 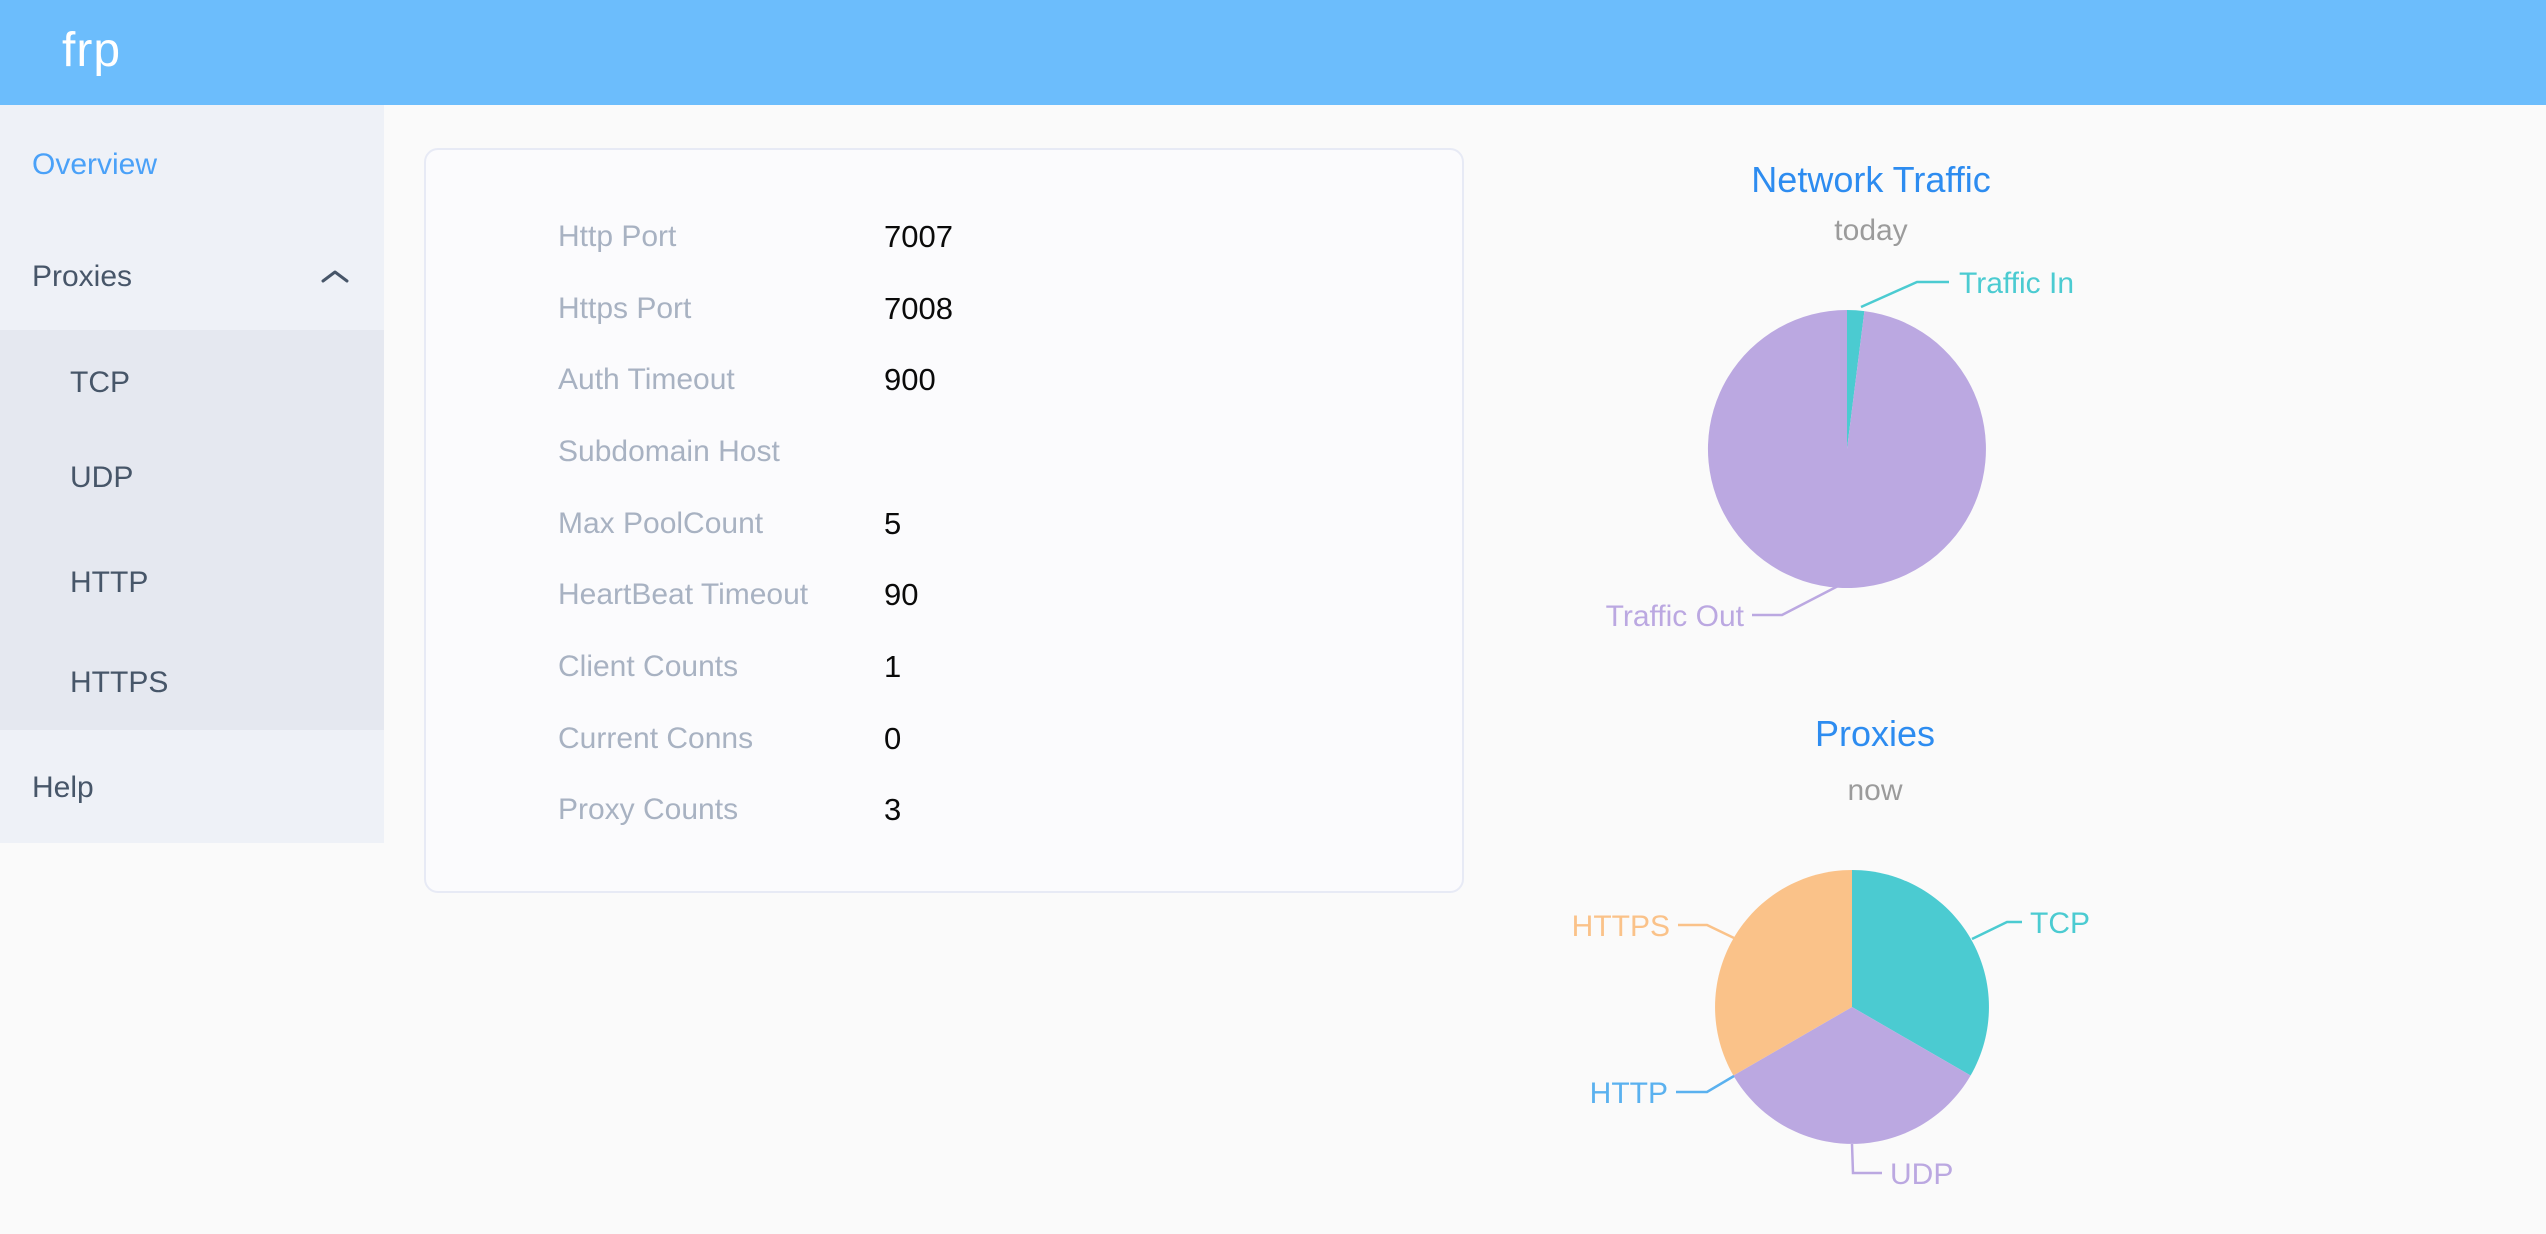 What do you see at coordinates (1856, 379) in the screenshot?
I see `pie-slice-traffic-in` at bounding box center [1856, 379].